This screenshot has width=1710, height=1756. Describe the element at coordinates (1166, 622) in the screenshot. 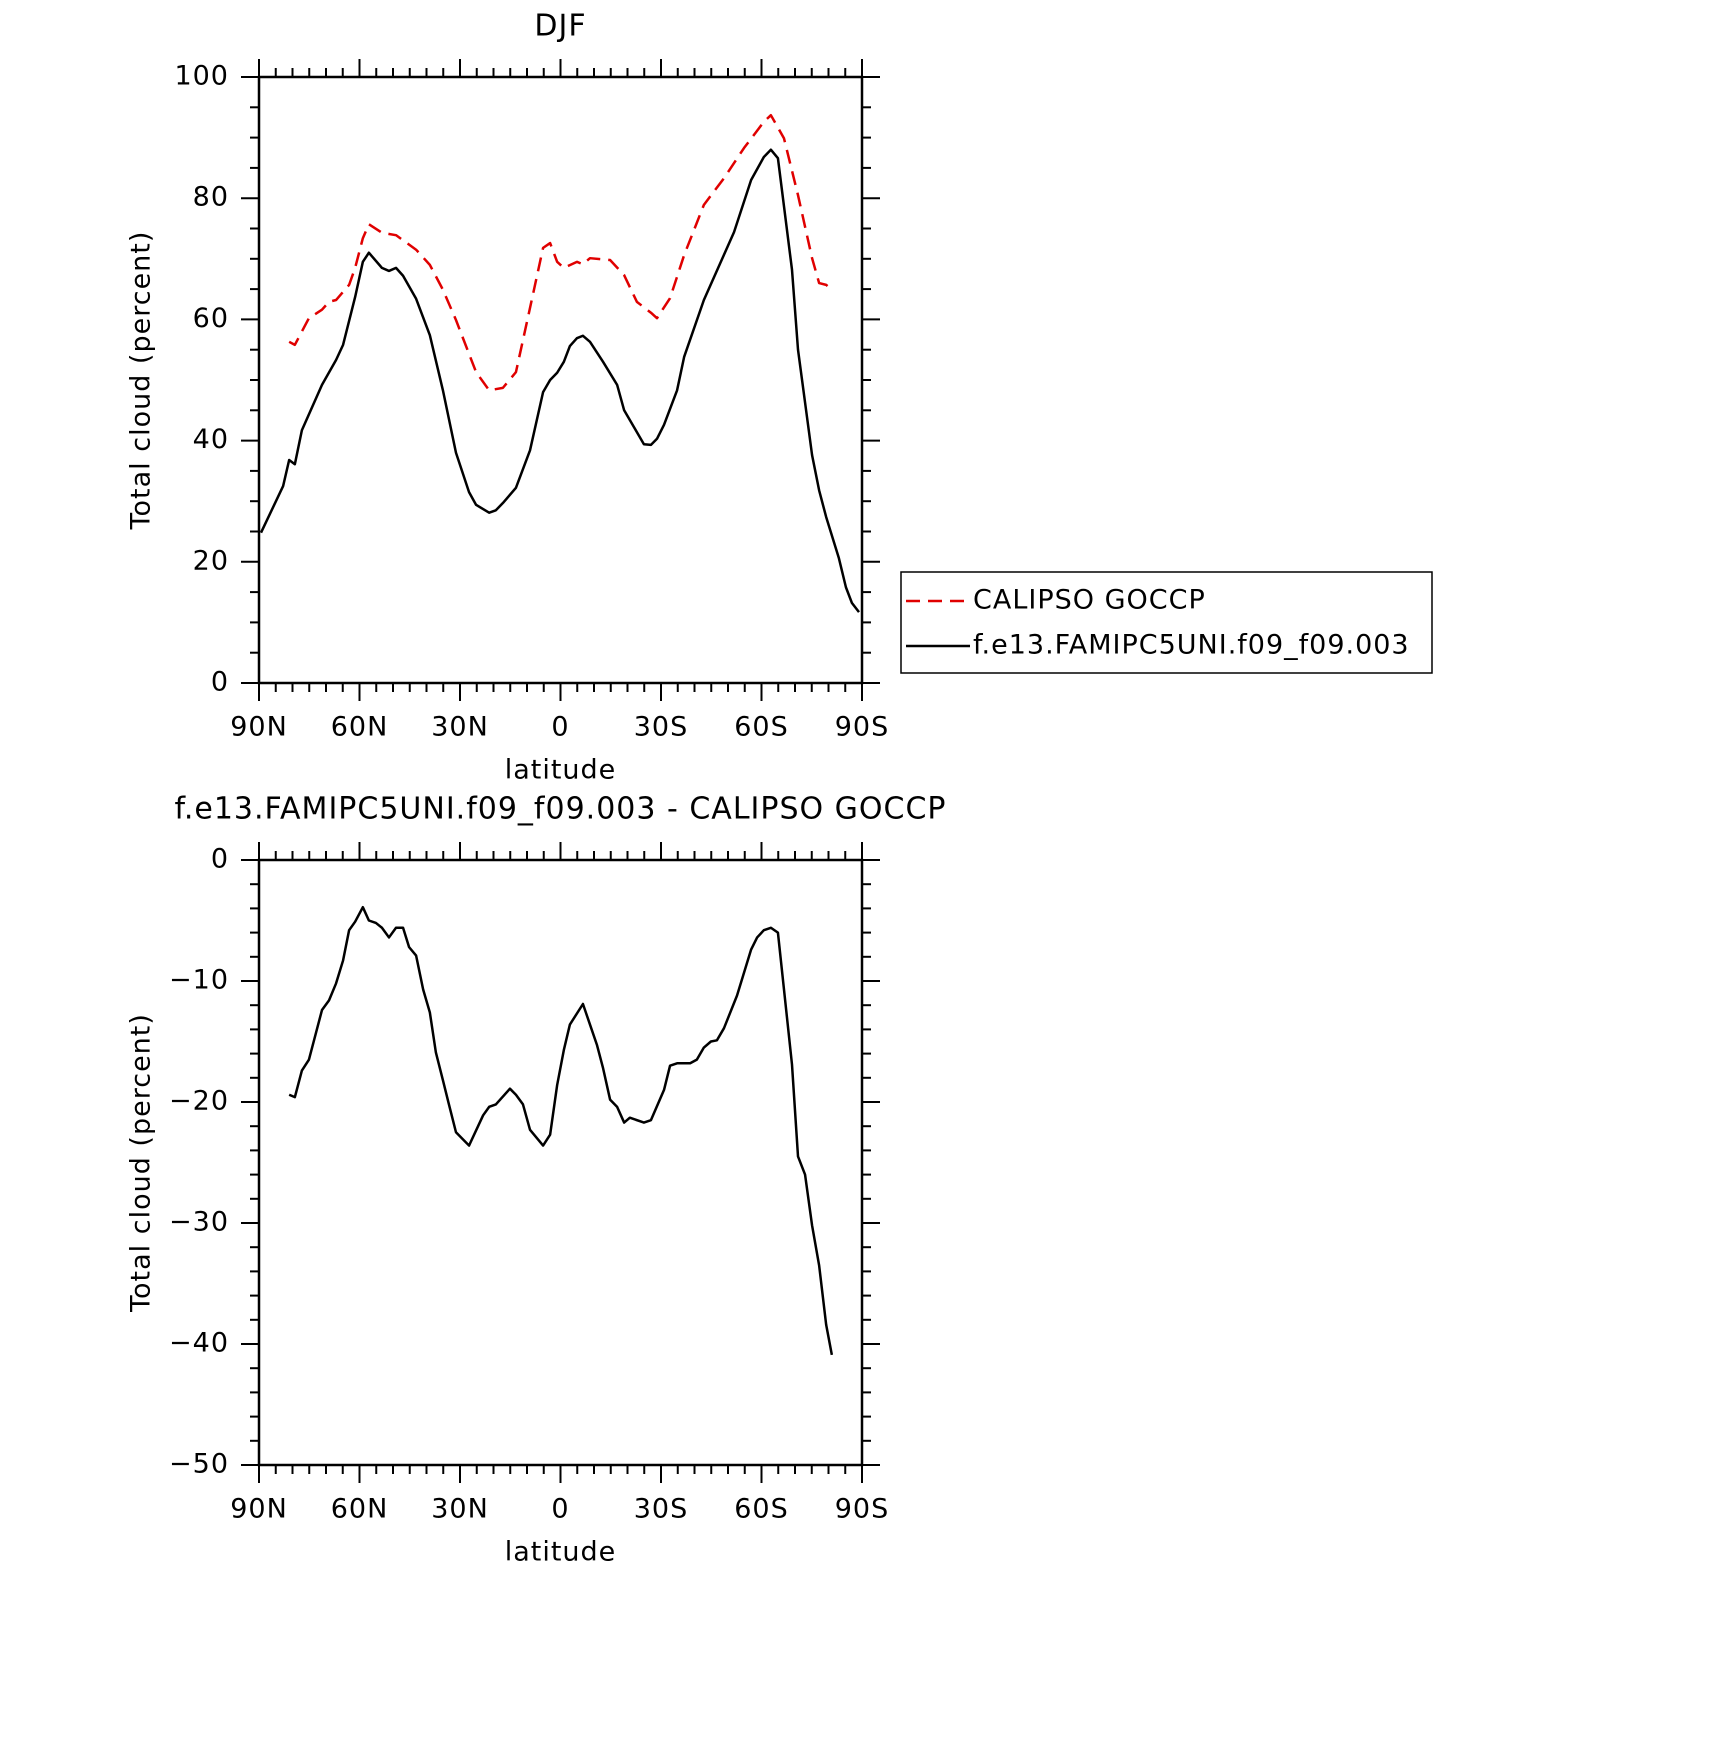

I see `legend-box` at that location.